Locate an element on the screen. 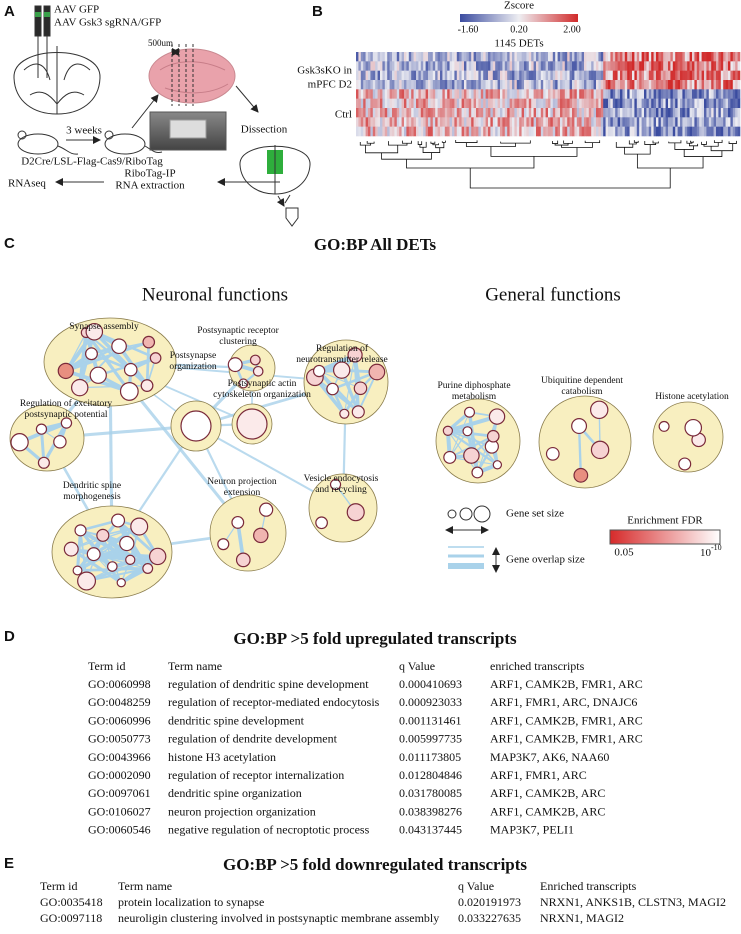 This screenshot has width=741, height=934. arrow is located at coordinates (247, 99).